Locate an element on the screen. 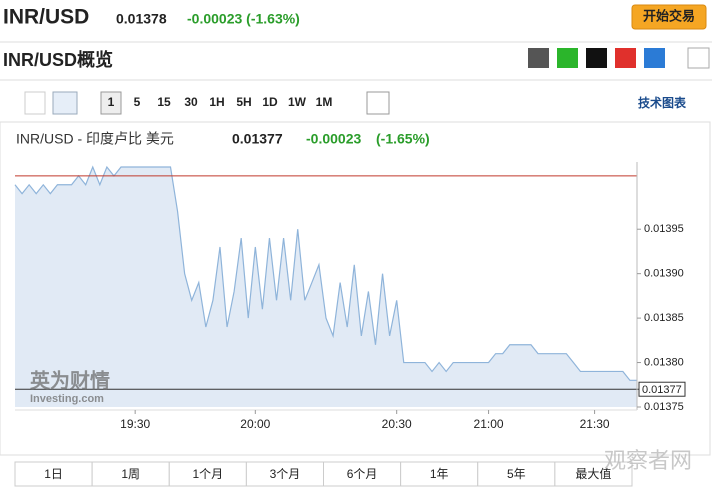  last-price-label: 0.01377 is located at coordinates (662, 390).